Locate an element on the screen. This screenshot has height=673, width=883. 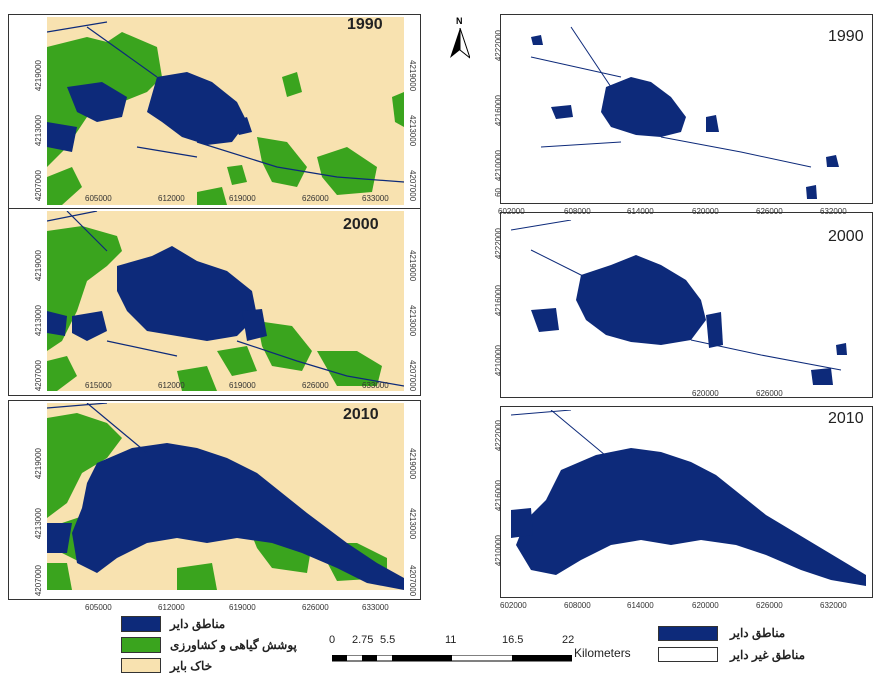
scalebar-graphic is located at coordinates (452, 658).